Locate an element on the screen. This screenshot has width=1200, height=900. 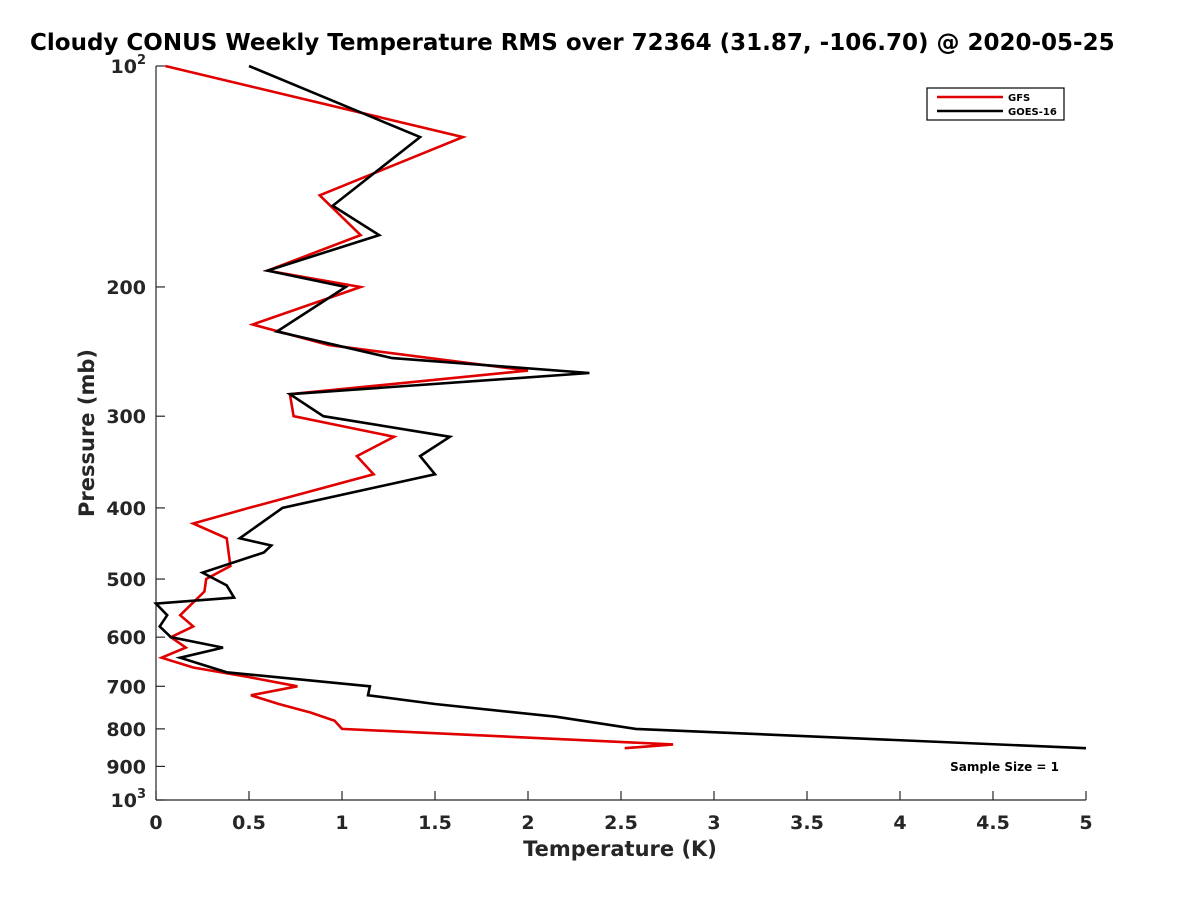
y-tick-label: 10² is located at coordinates (129, 65).